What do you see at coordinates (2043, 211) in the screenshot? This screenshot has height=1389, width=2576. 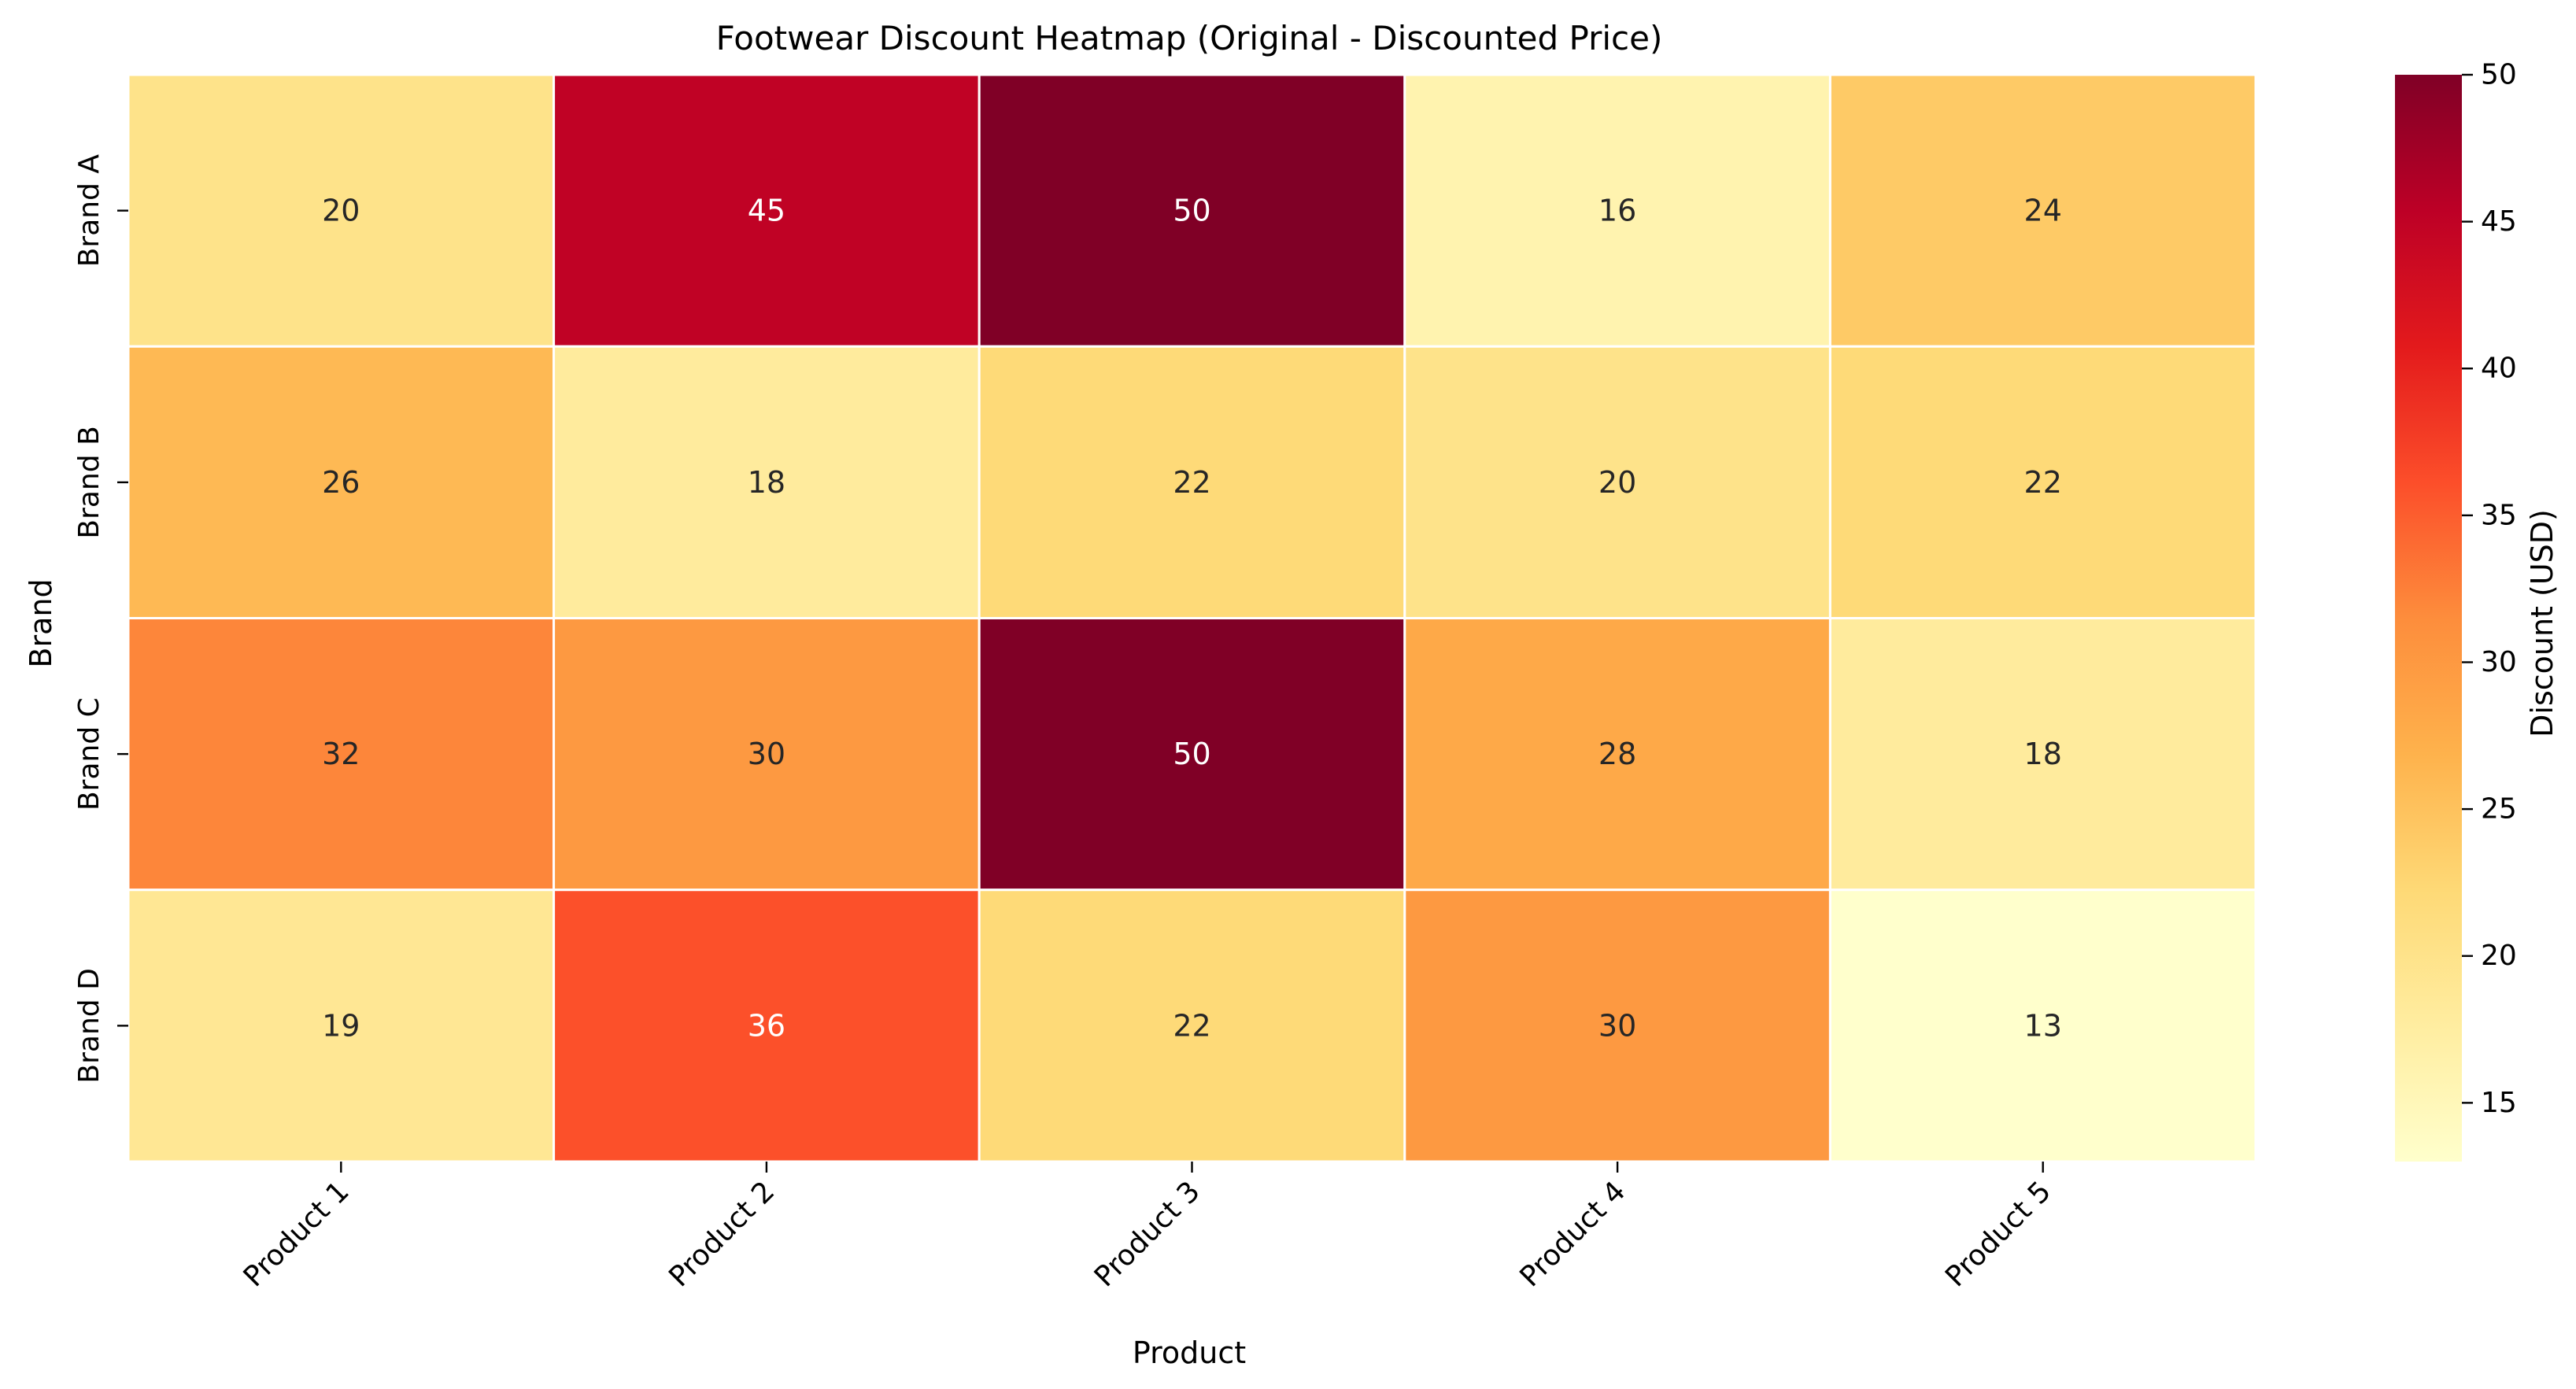 I see `cell-value-label: 24` at bounding box center [2043, 211].